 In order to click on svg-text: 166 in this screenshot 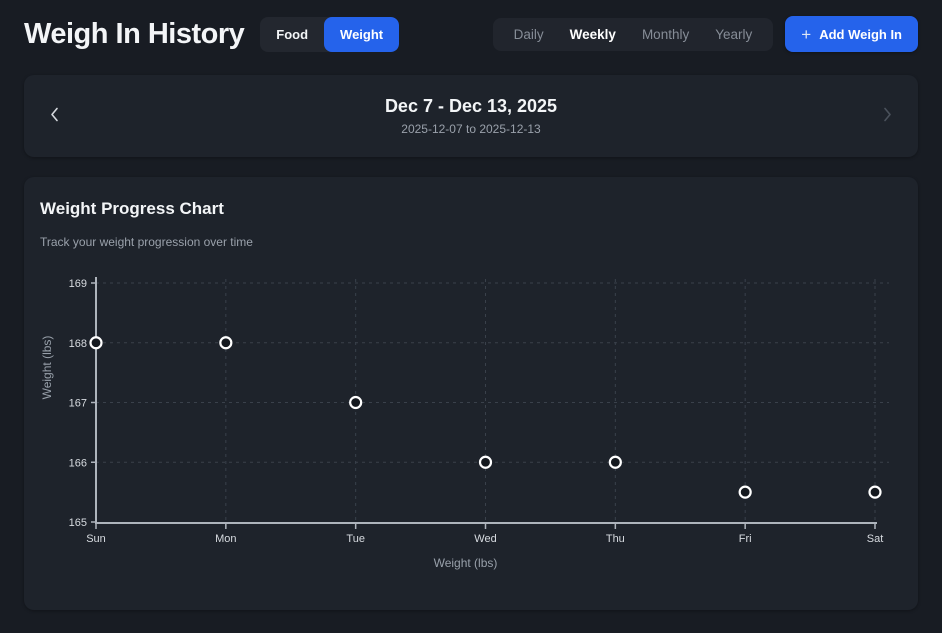, I will do `click(78, 463)`.